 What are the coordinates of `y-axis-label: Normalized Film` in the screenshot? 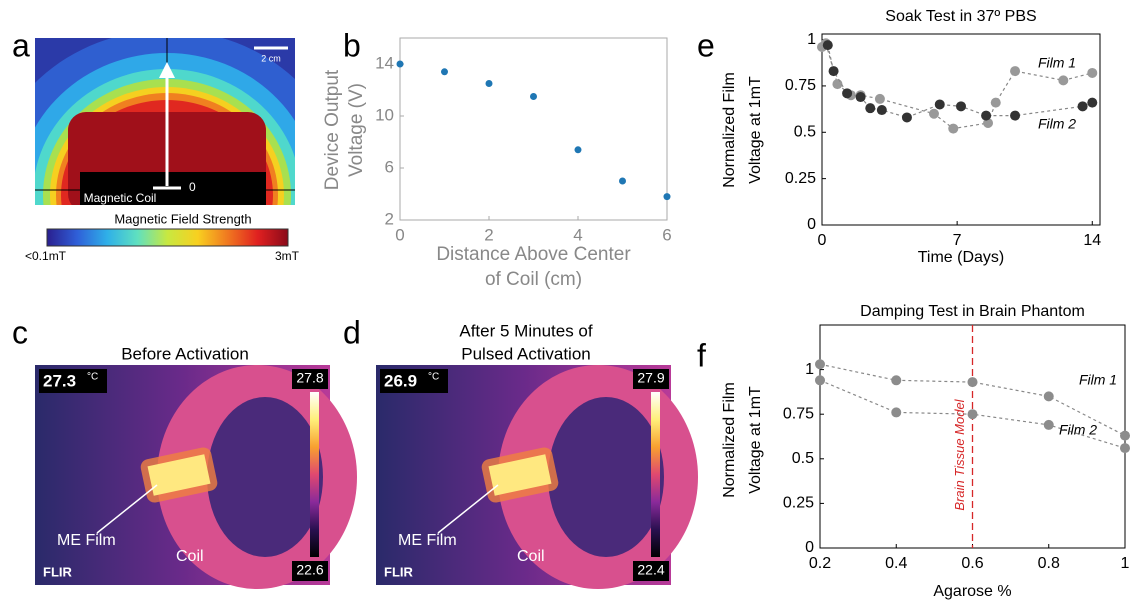 It's located at (729, 440).